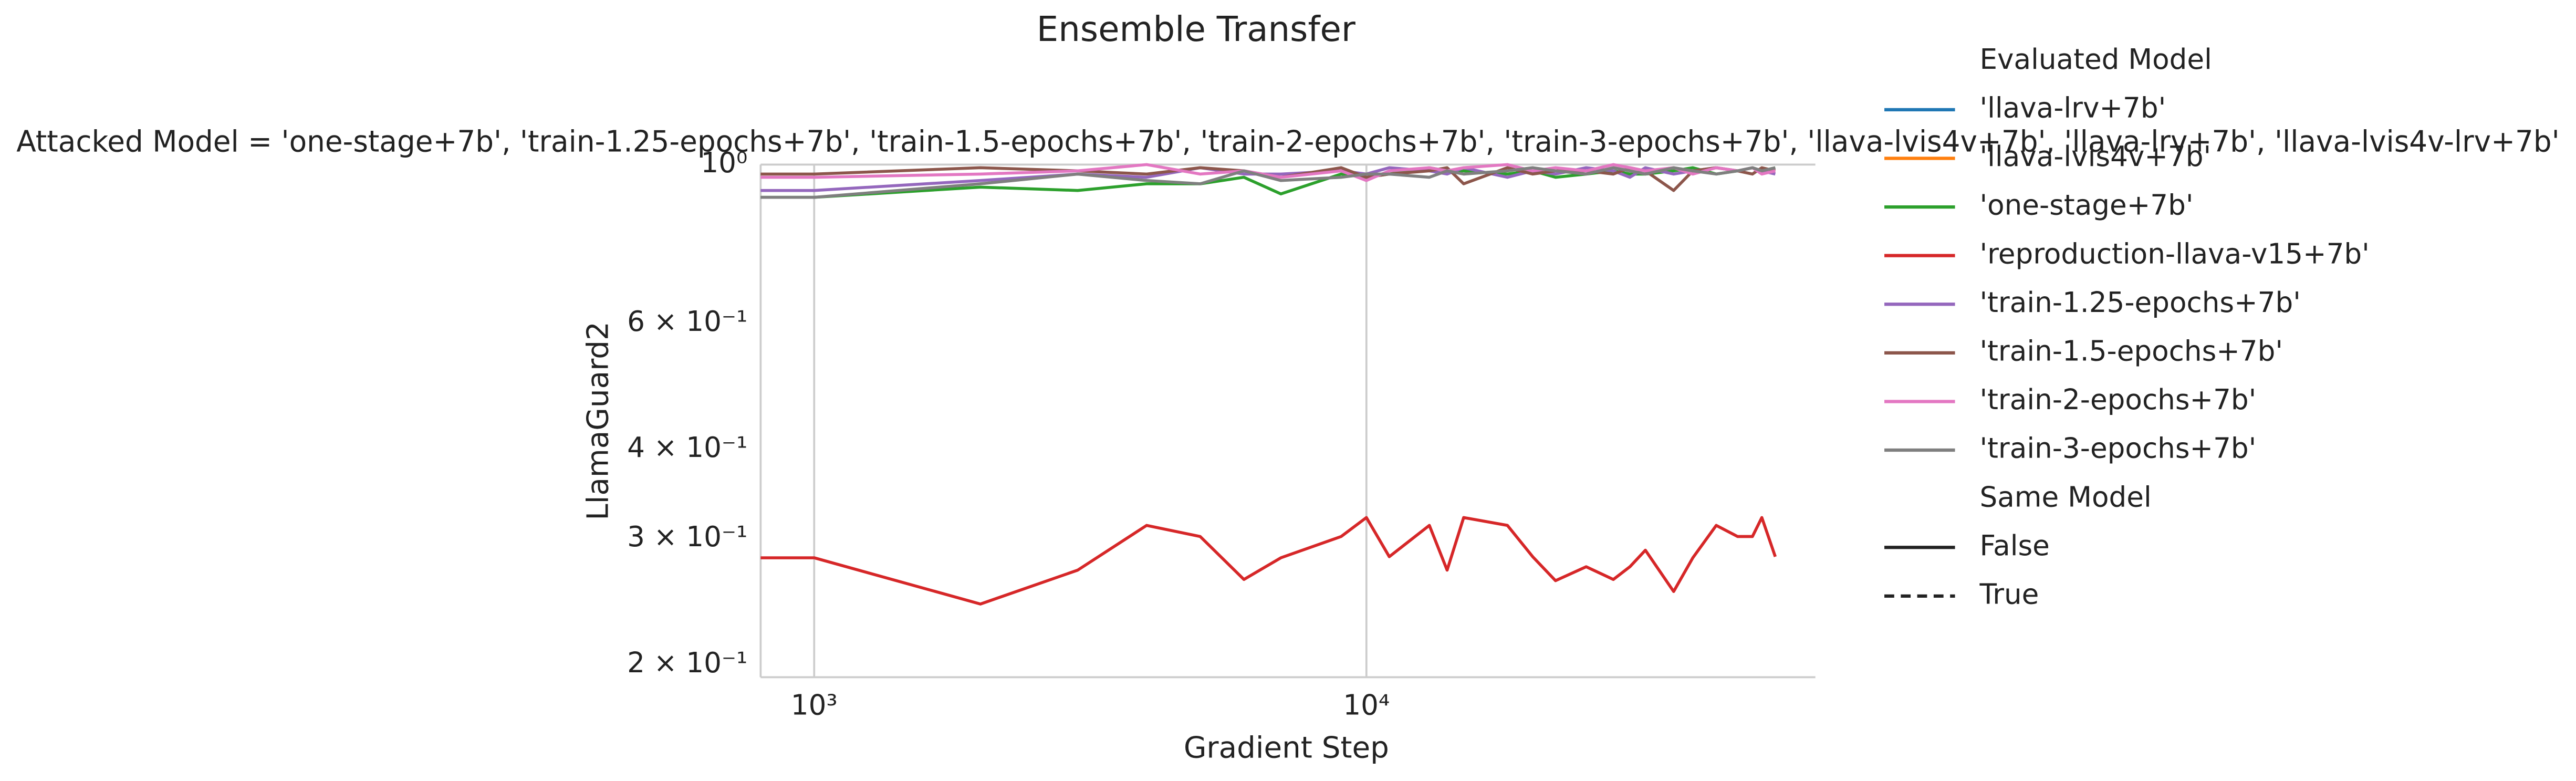 The height and width of the screenshot is (781, 2576). Describe the element at coordinates (724, 163) in the screenshot. I see `y-tick-label: 10⁰` at that location.